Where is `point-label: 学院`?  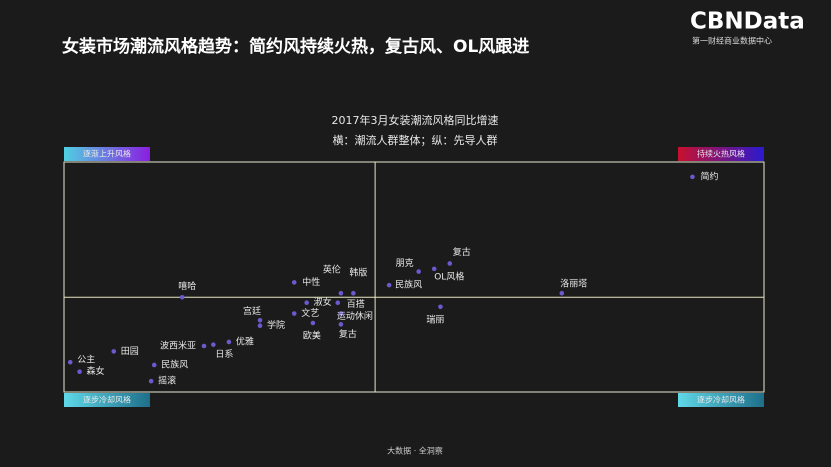 point-label: 学院 is located at coordinates (276, 325).